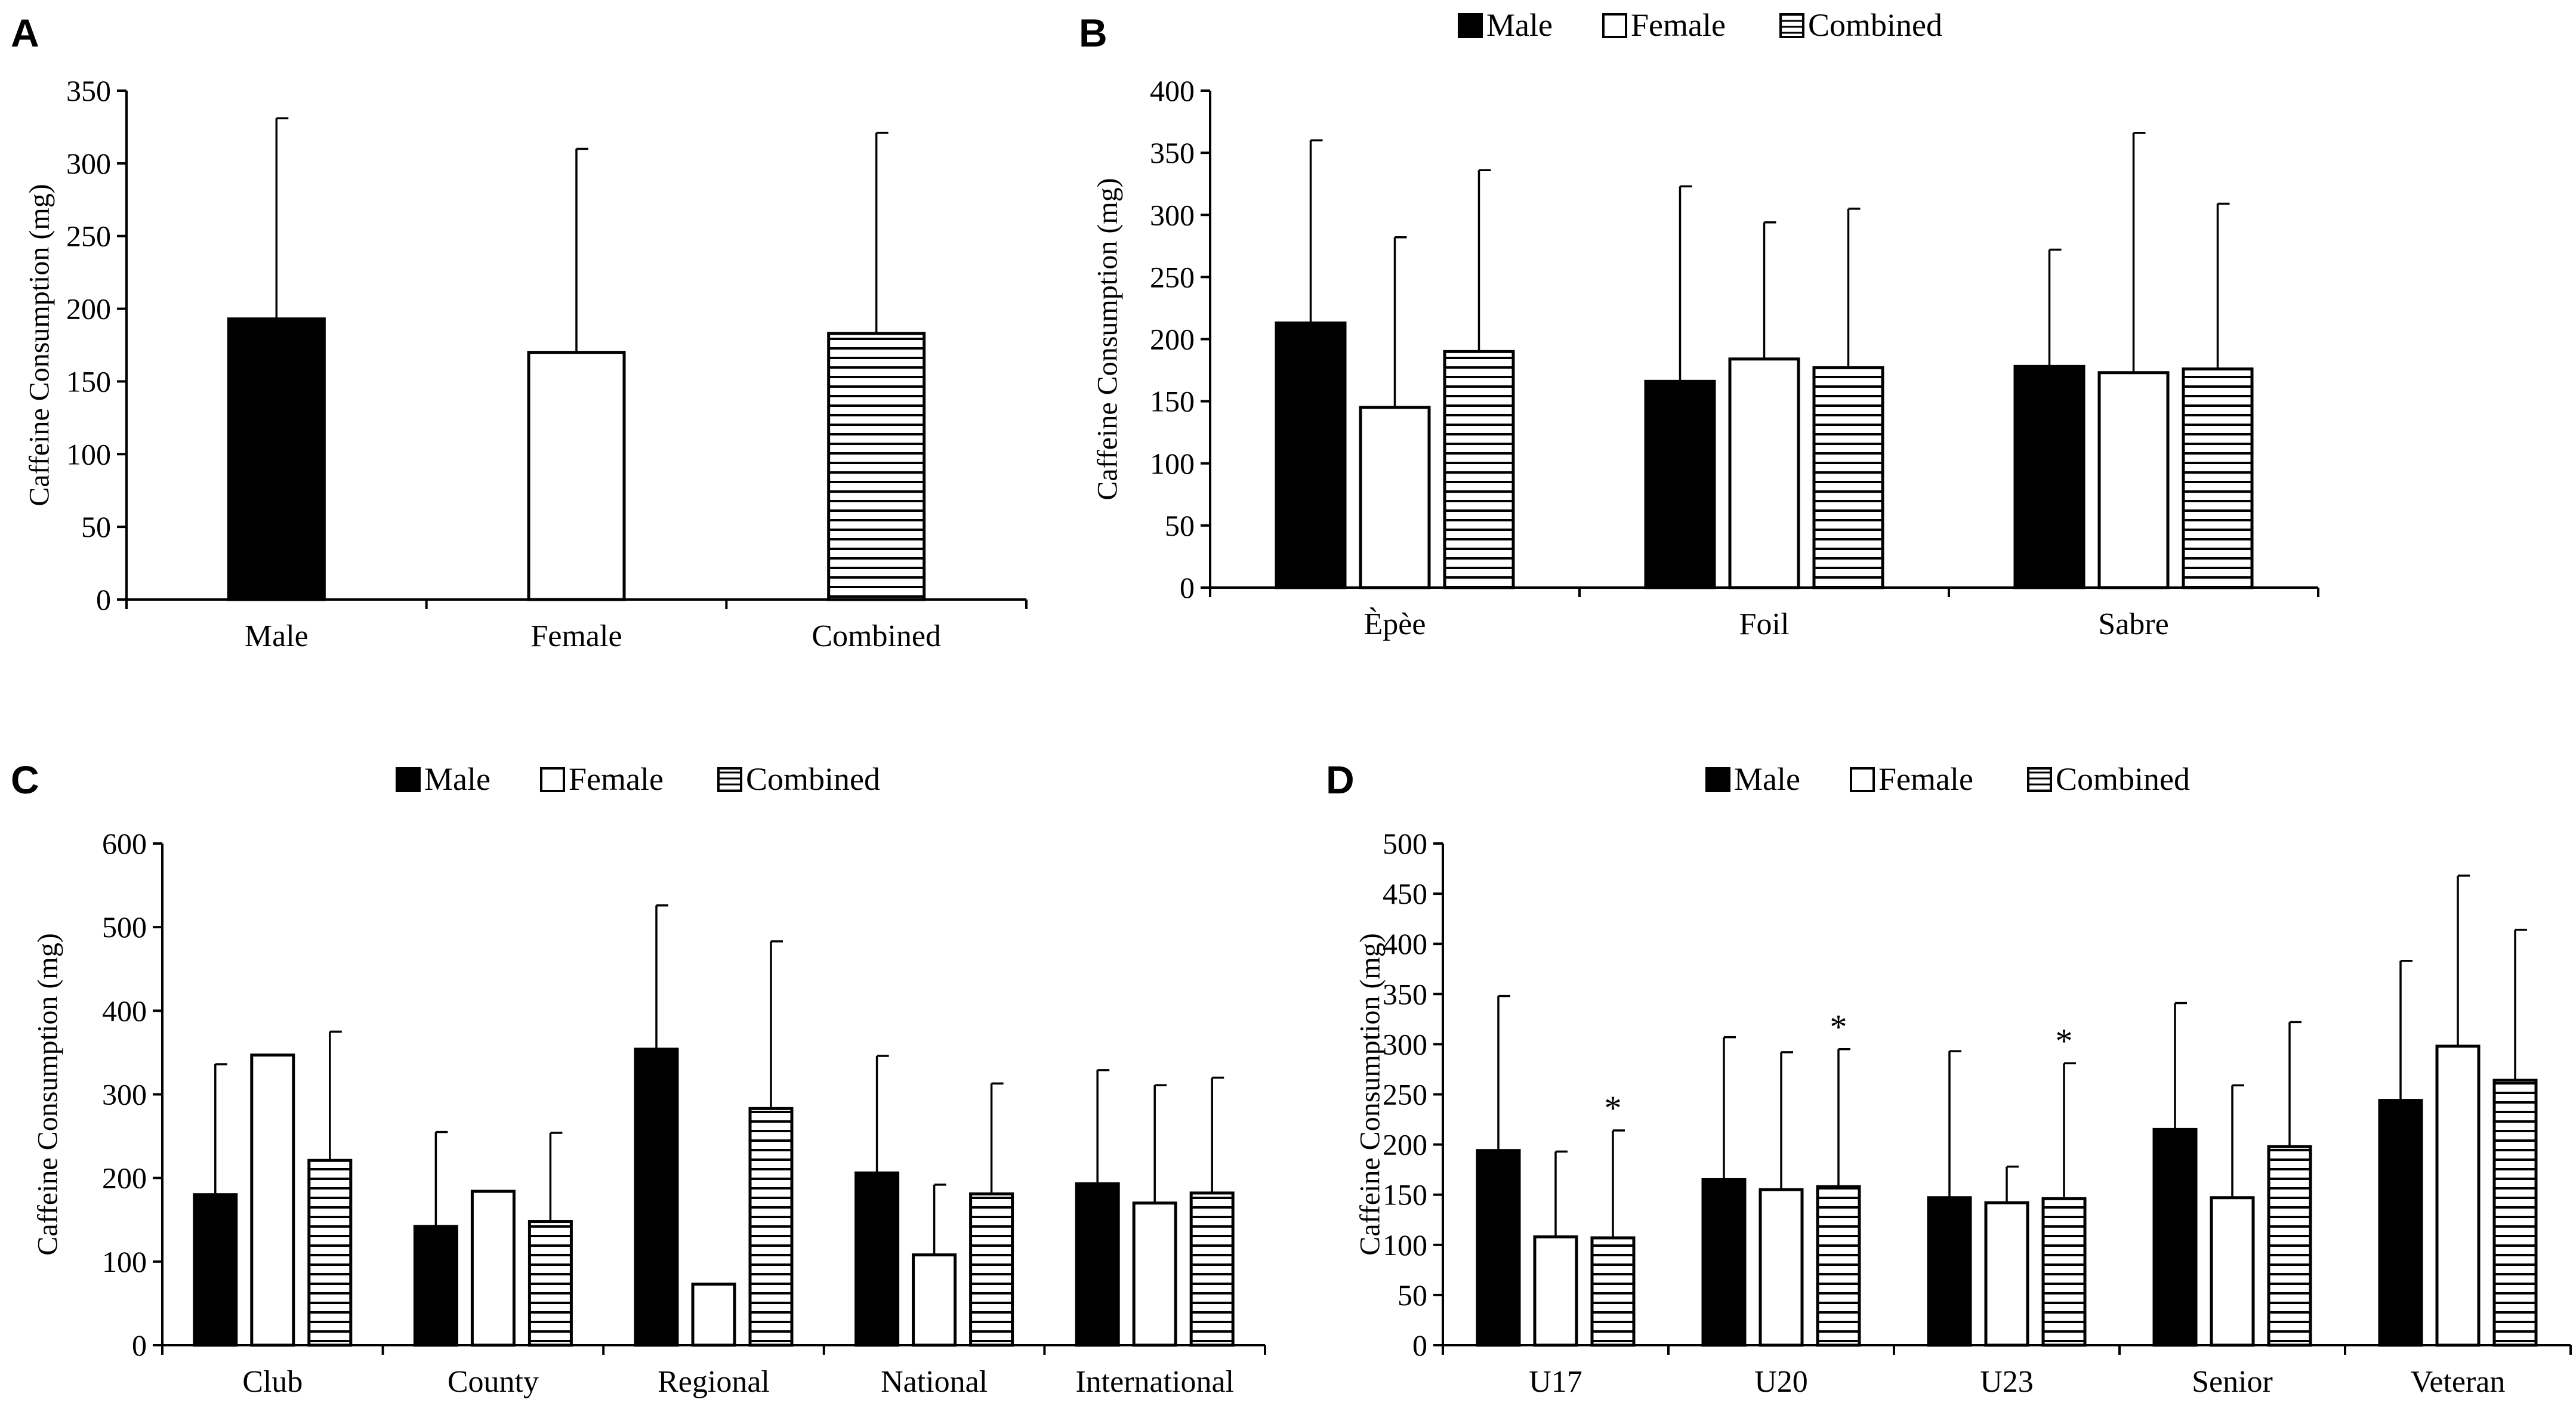  Describe the element at coordinates (2050, 477) in the screenshot. I see `bar-male-sabre` at that location.